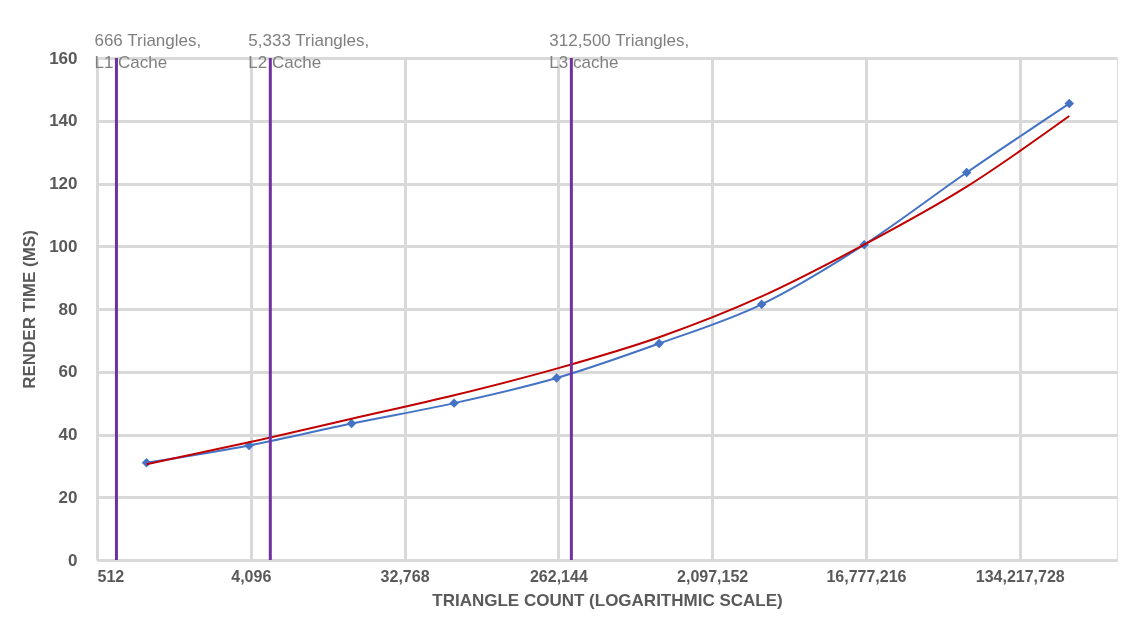 The height and width of the screenshot is (637, 1131). What do you see at coordinates (73, 560) in the screenshot?
I see `y-tick-label: 0` at bounding box center [73, 560].